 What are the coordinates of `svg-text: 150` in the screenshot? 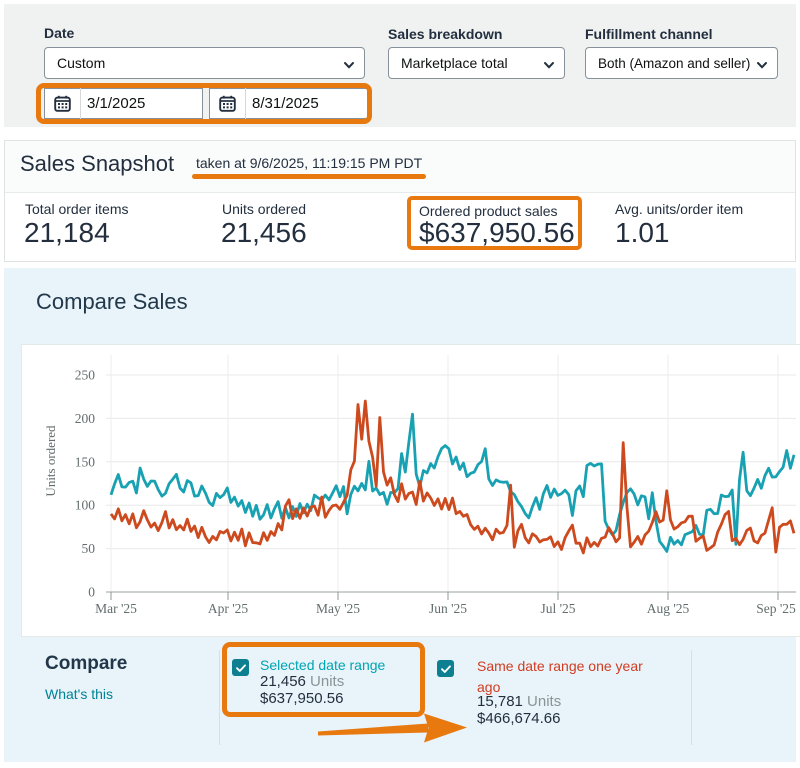 It's located at (85, 461).